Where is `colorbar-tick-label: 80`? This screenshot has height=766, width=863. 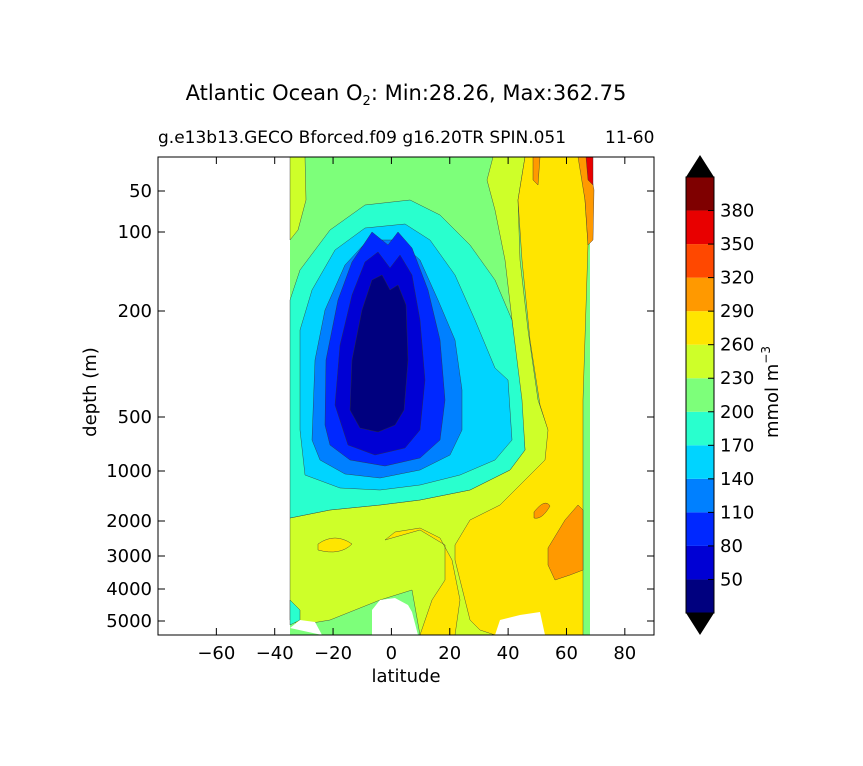 colorbar-tick-label: 80 is located at coordinates (731, 546).